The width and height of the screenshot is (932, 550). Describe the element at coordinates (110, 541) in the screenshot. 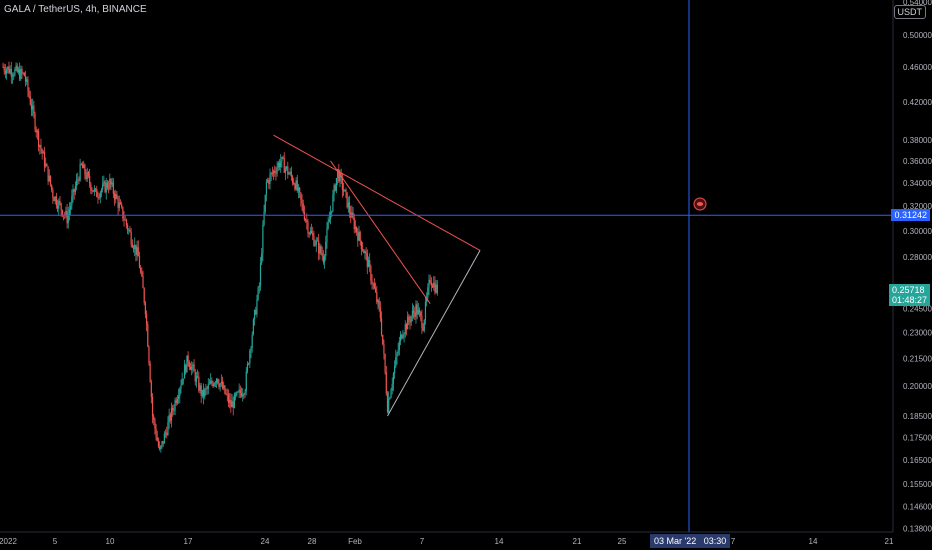

I see `time-tick-label: 10` at that location.